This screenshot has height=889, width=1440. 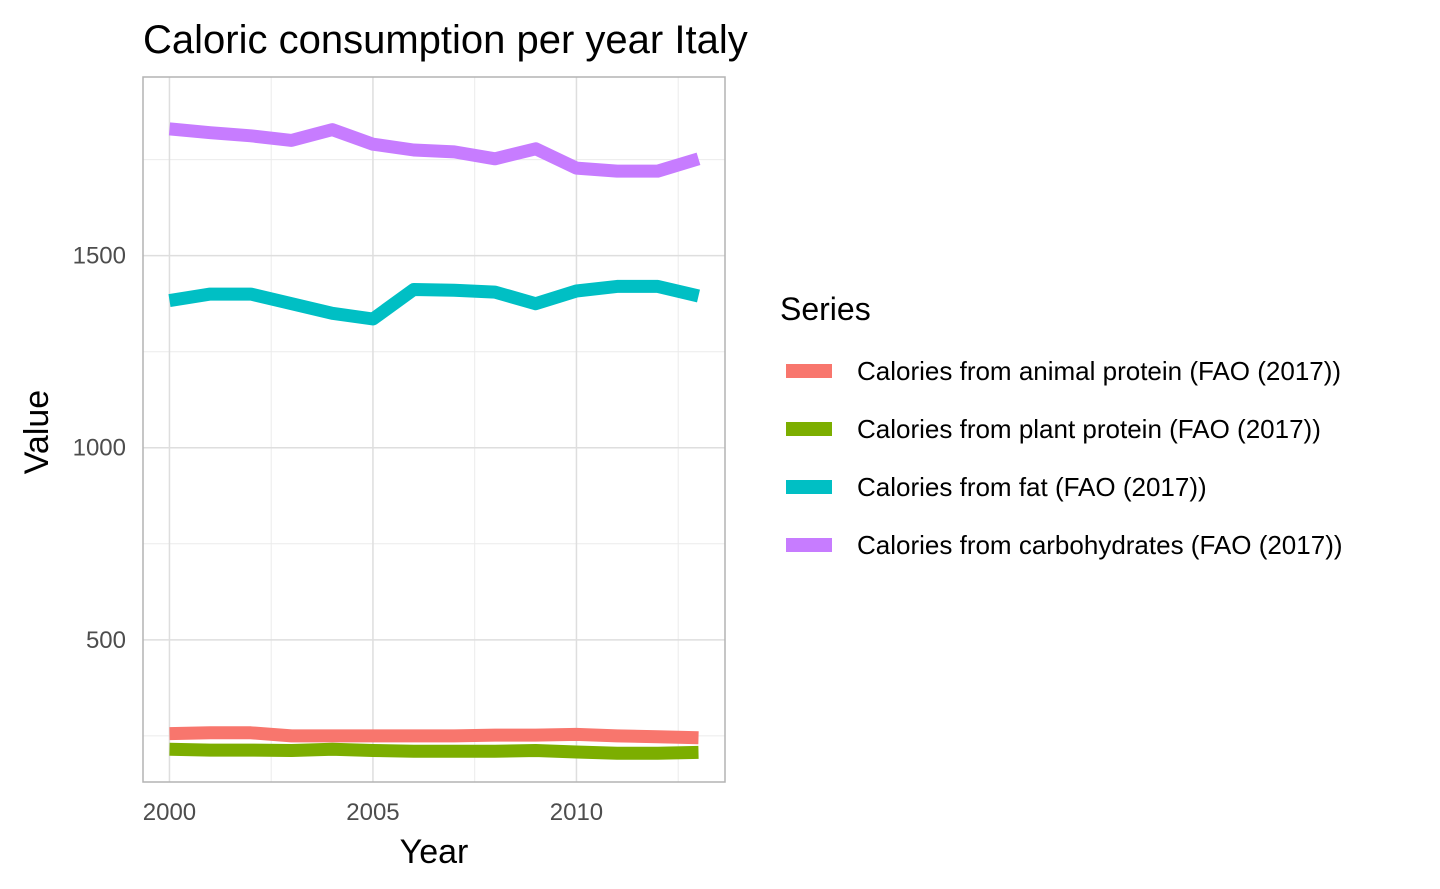 I want to click on x-axis: 2000 2005 2010, so click(x=373, y=812).